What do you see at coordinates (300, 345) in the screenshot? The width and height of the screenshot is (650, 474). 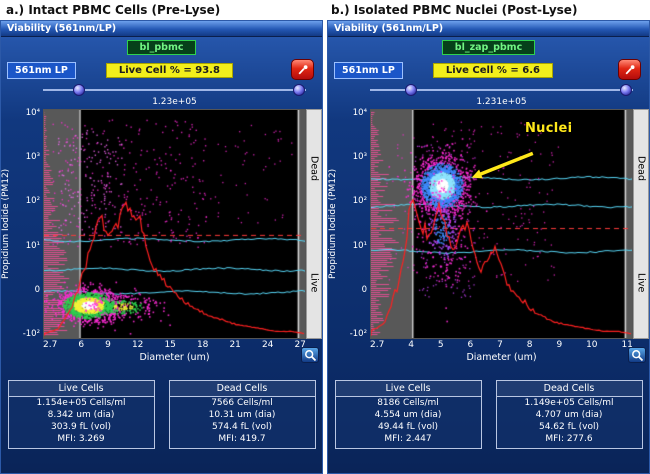 I see `x-tick-label: 27` at bounding box center [300, 345].